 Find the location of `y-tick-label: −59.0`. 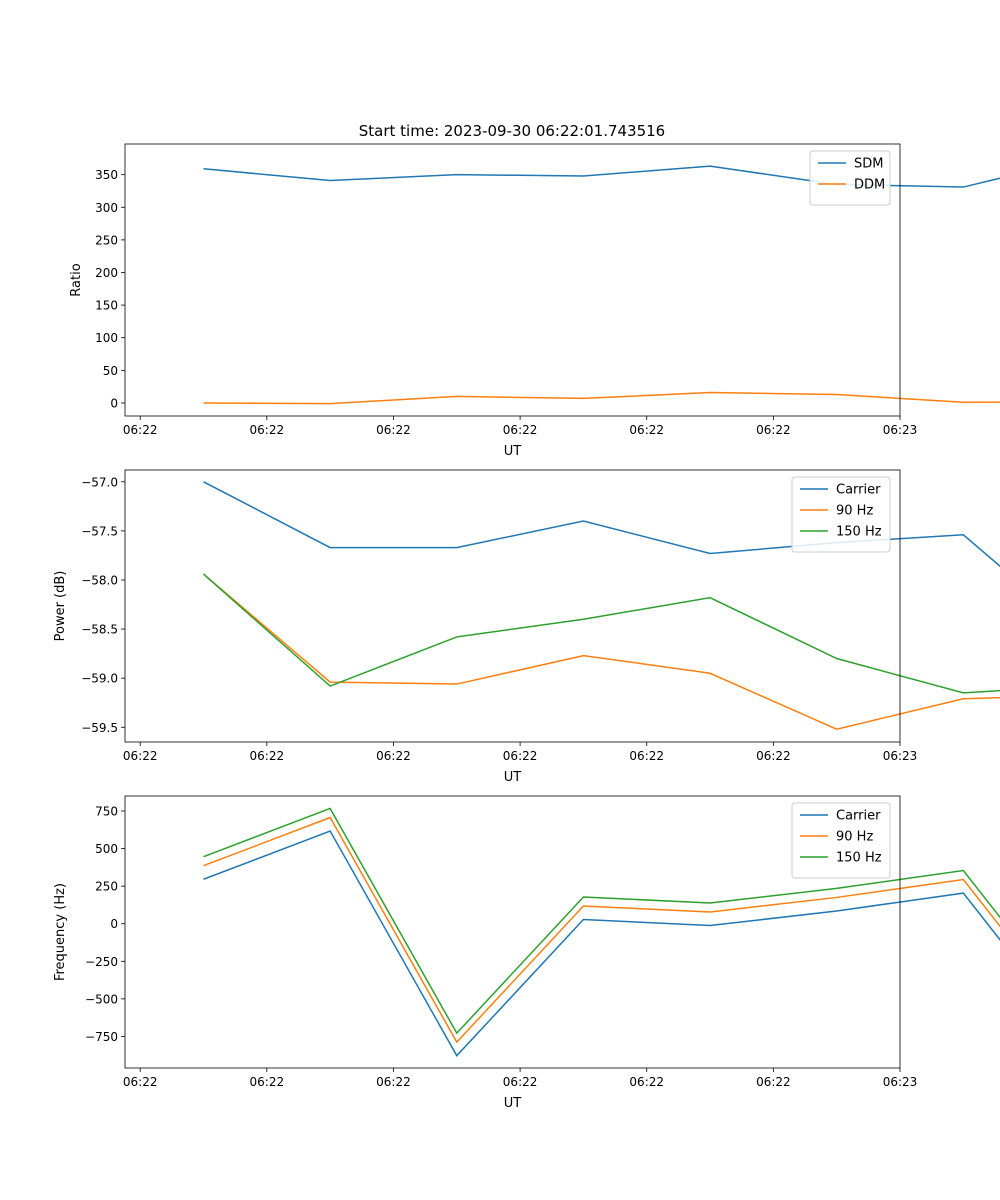

y-tick-label: −59.0 is located at coordinates (99, 679).